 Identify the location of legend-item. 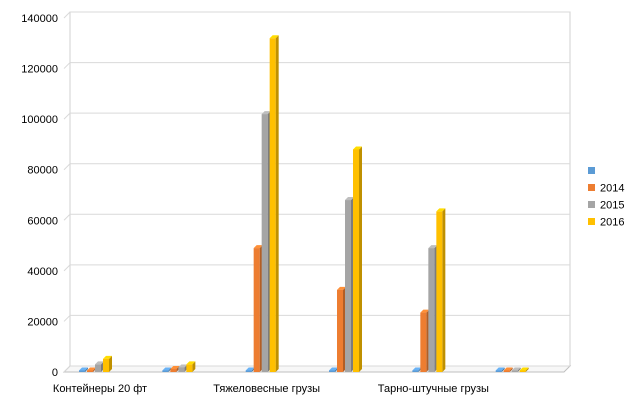
(591, 170).